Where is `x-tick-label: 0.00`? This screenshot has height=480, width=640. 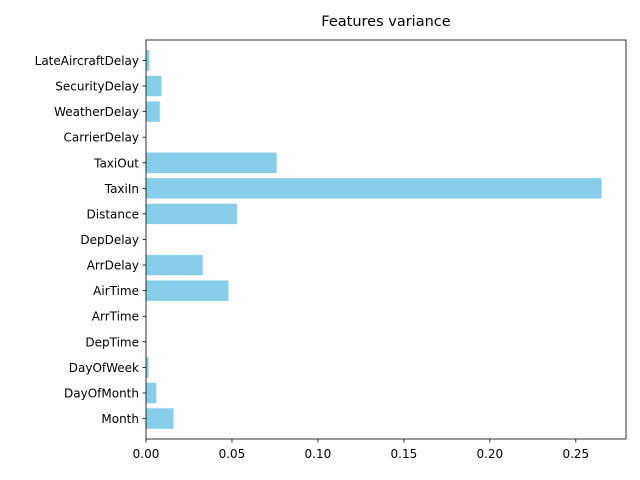
x-tick-label: 0.00 is located at coordinates (146, 454).